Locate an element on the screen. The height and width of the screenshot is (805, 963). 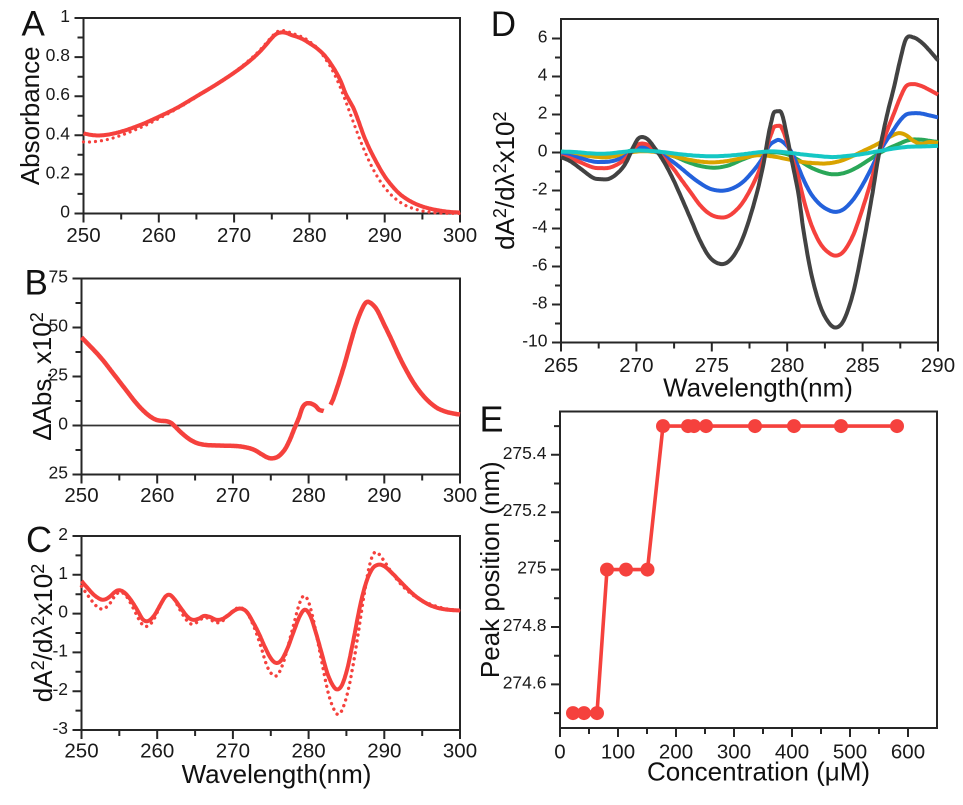
svg-text: Concentration (μM) is located at coordinates (758, 772).